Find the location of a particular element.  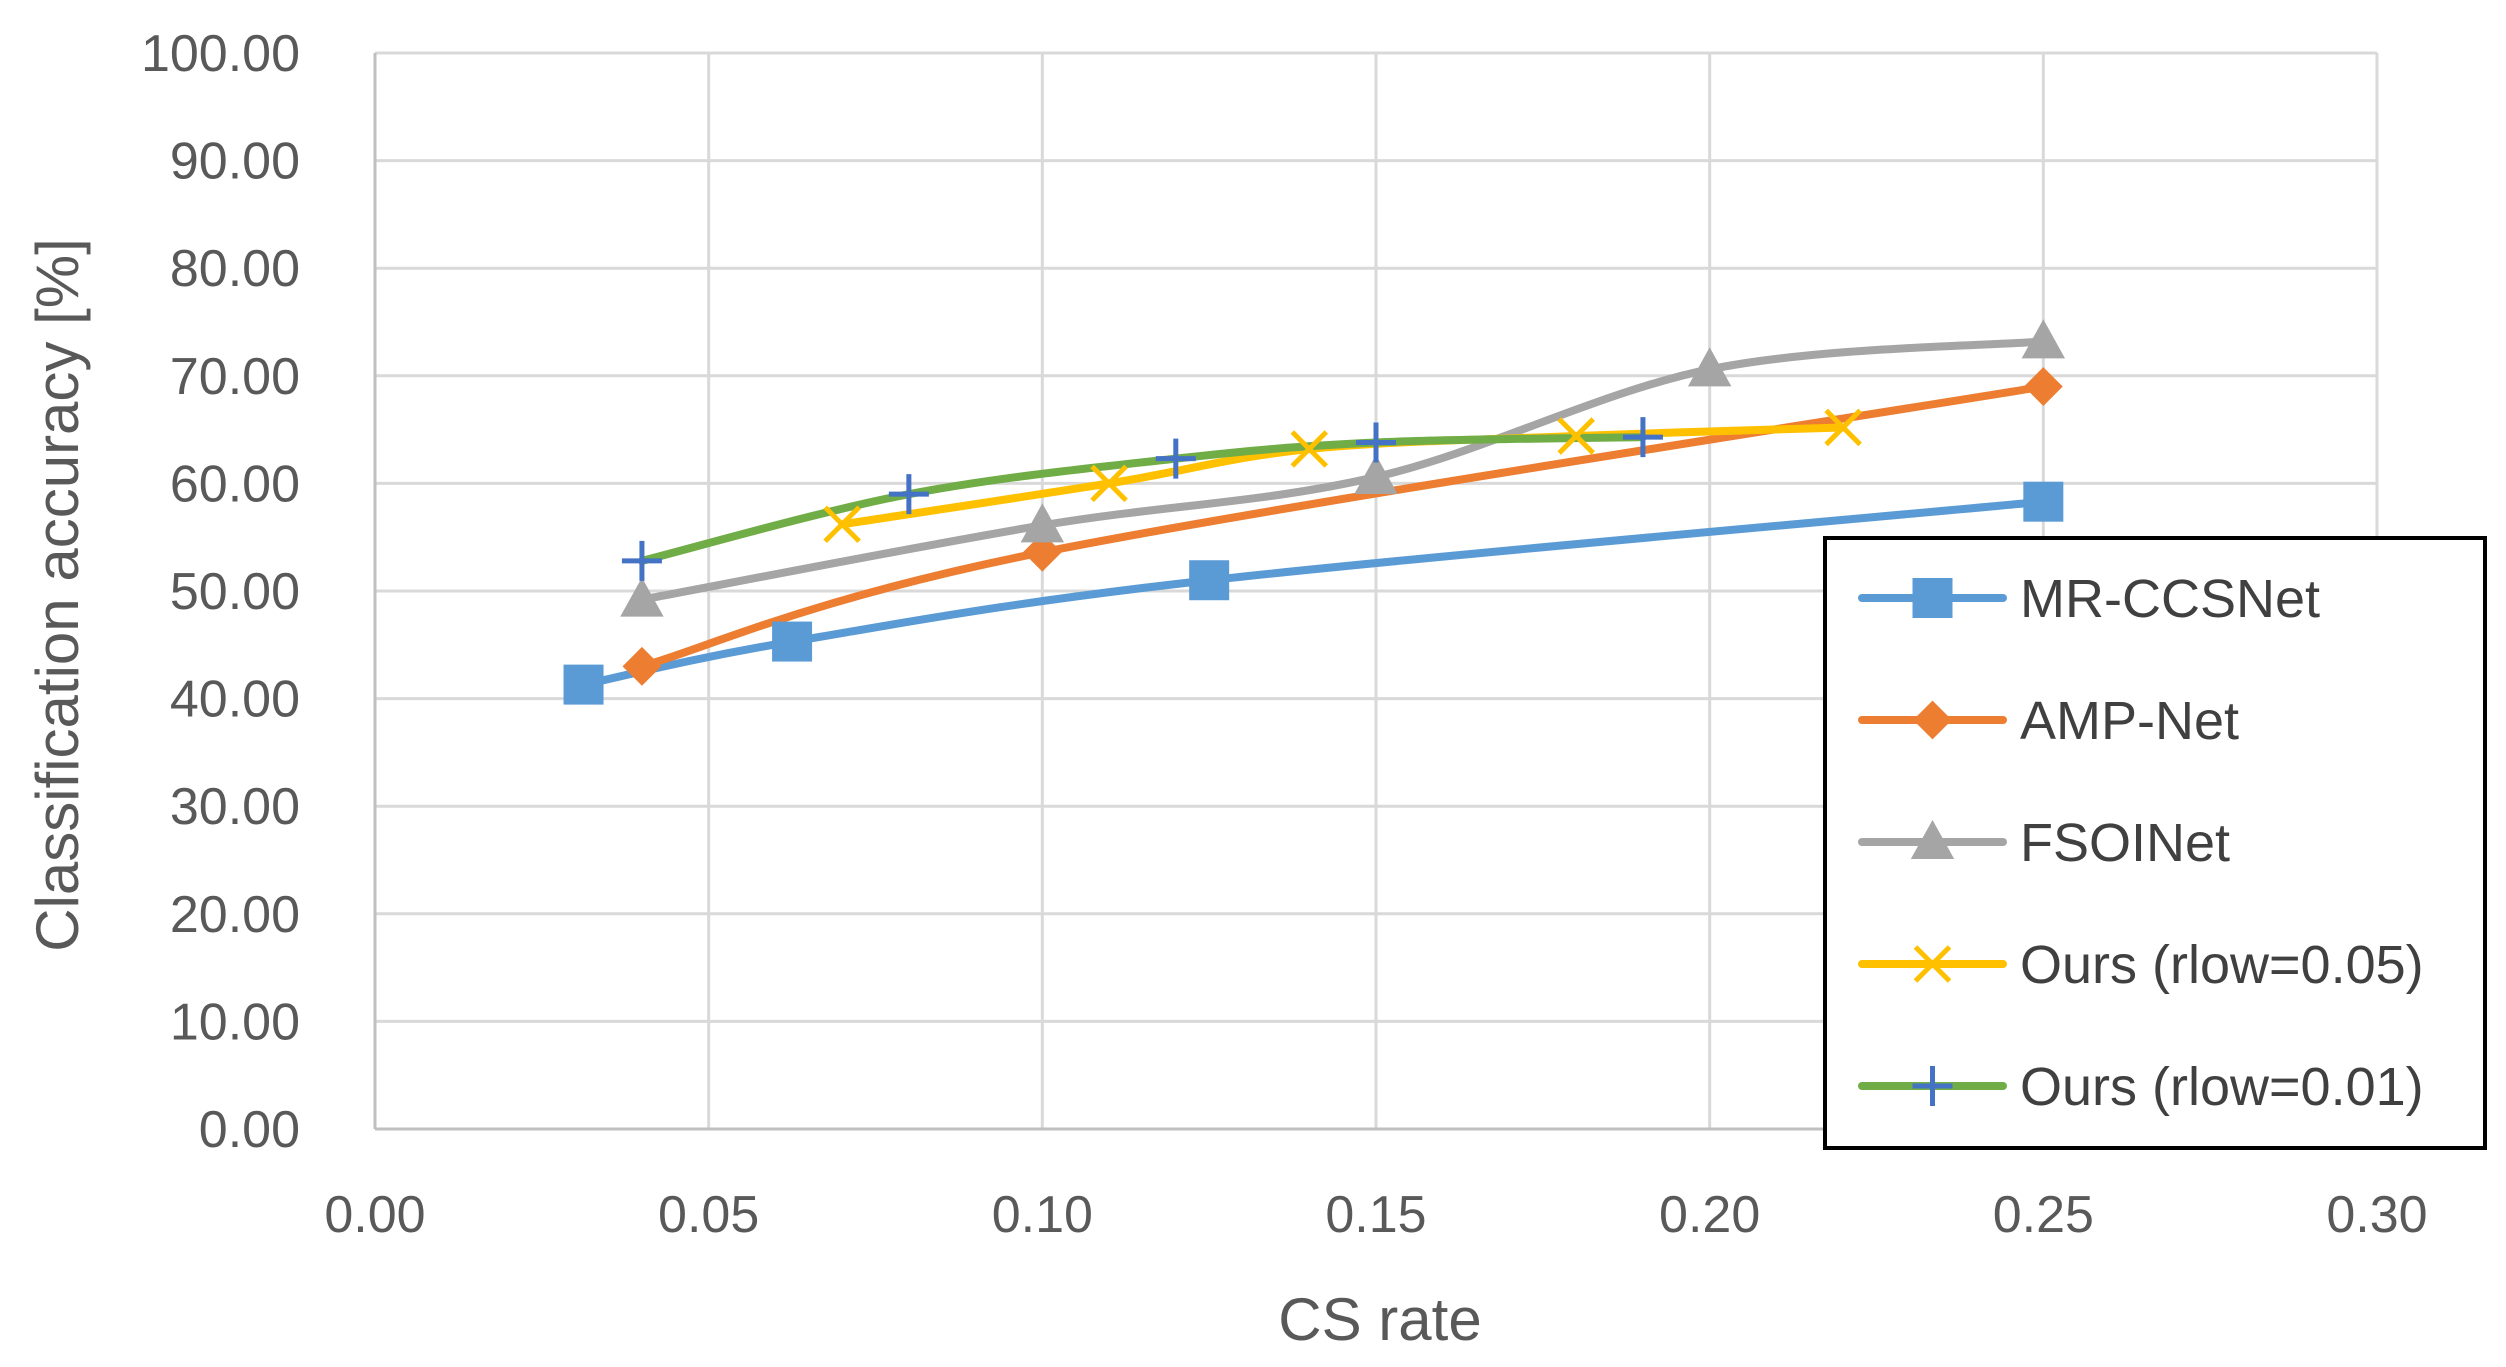

y-tick-label: 0.00 is located at coordinates (249, 1130).